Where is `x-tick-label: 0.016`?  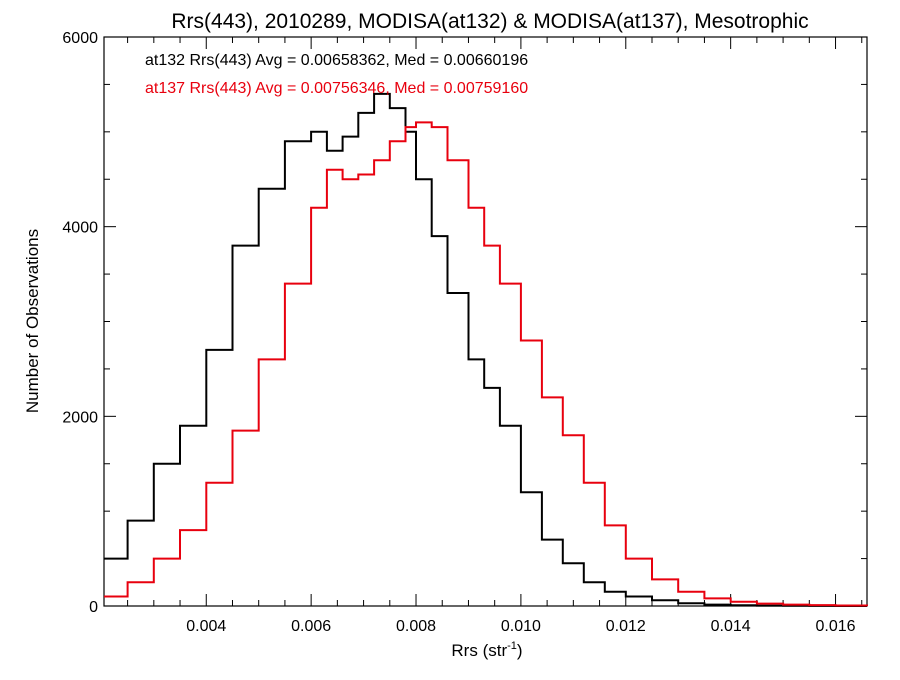 x-tick-label: 0.016 is located at coordinates (836, 626).